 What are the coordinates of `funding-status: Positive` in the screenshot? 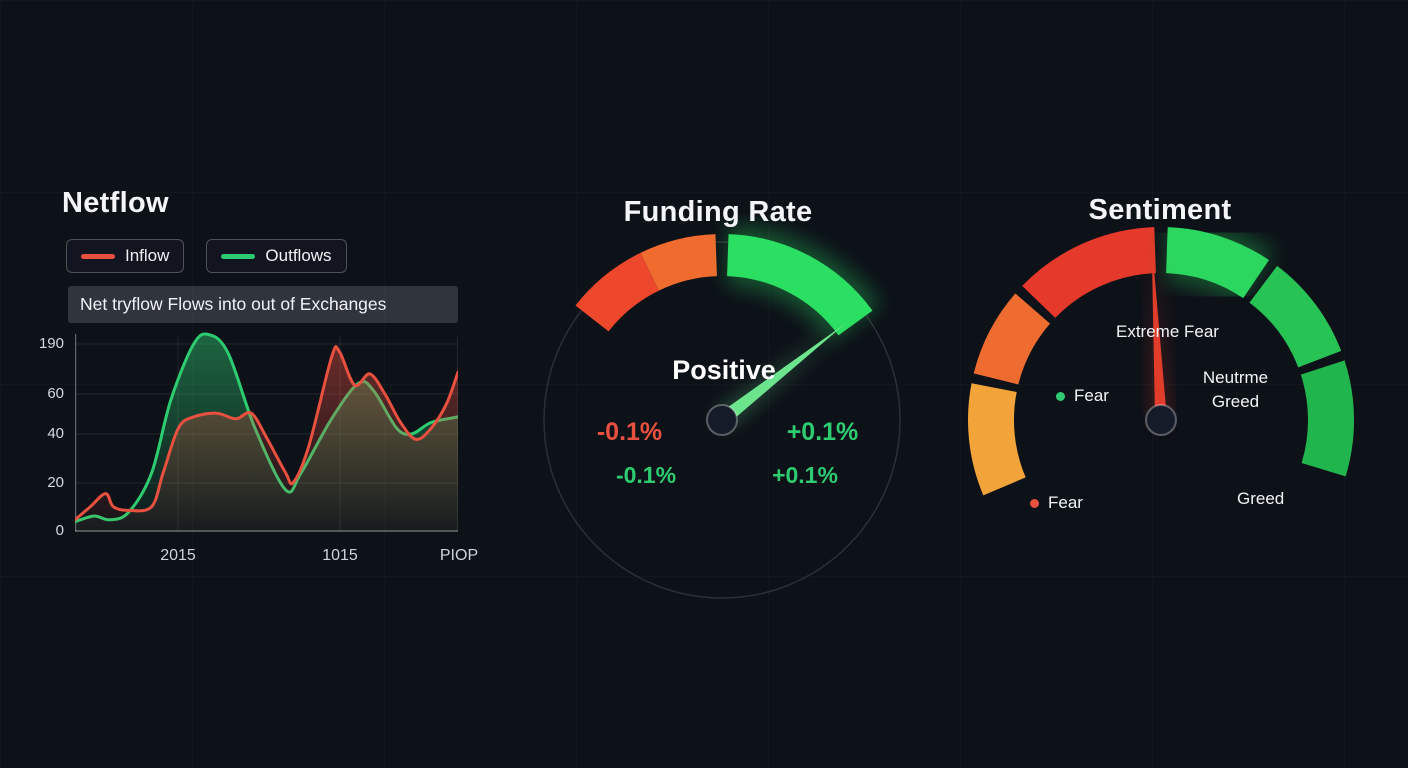 It's located at (724, 370).